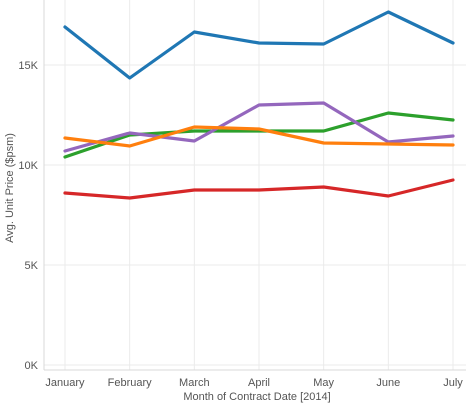 The height and width of the screenshot is (408, 476). Describe the element at coordinates (453, 383) in the screenshot. I see `x-tick-label: July` at that location.